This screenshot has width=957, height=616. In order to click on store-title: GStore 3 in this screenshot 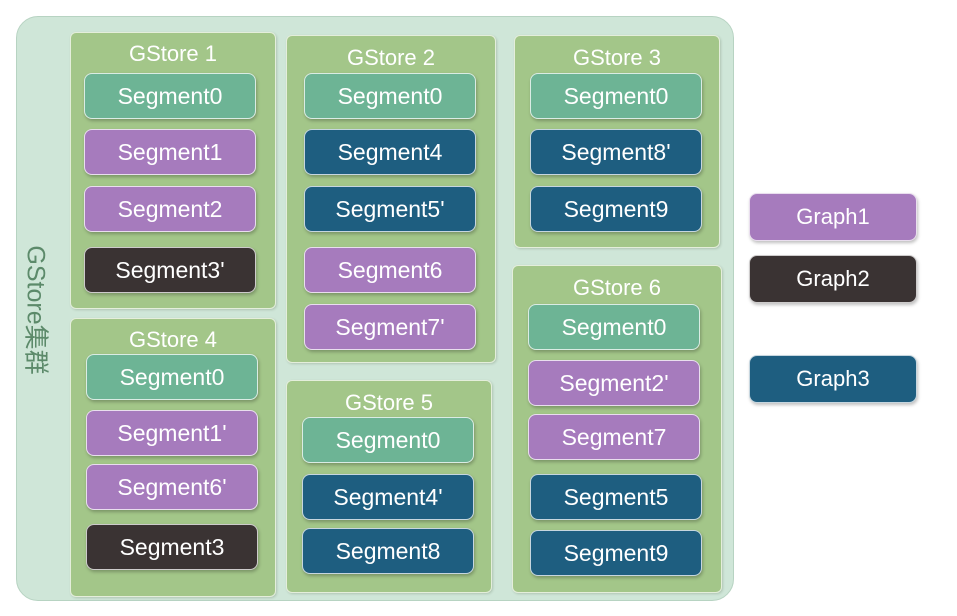, I will do `click(617, 57)`.